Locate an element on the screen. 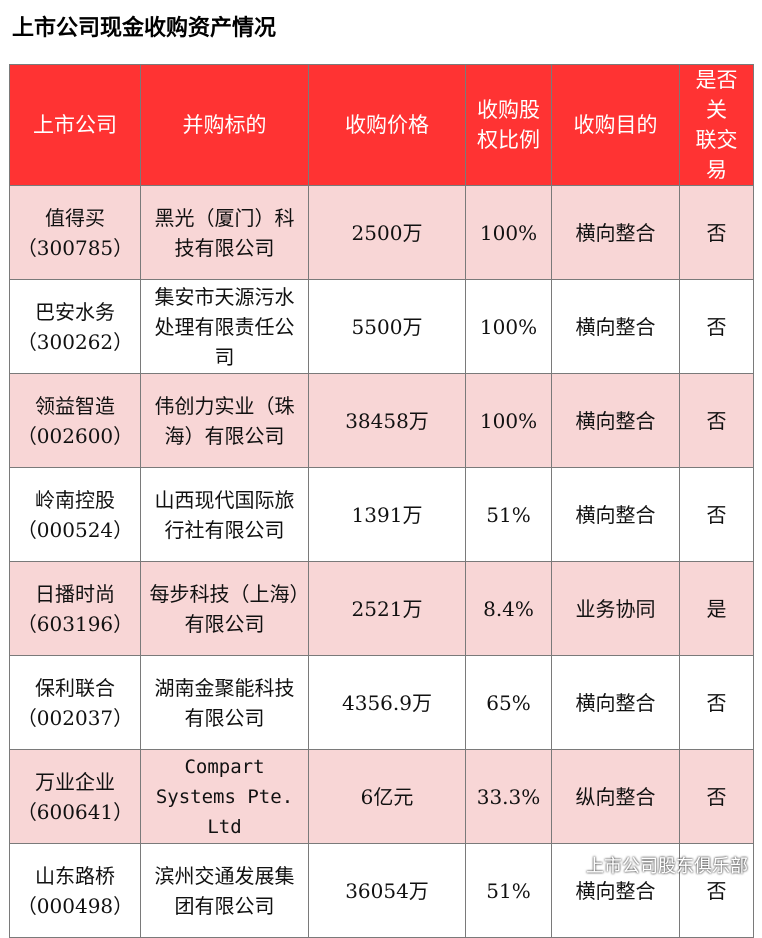  cell-company: 山东路桥 （000498） is located at coordinates (75, 890).